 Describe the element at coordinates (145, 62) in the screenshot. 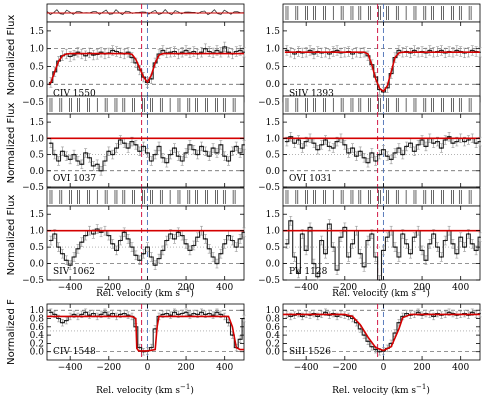

I see `panel-frame` at that location.